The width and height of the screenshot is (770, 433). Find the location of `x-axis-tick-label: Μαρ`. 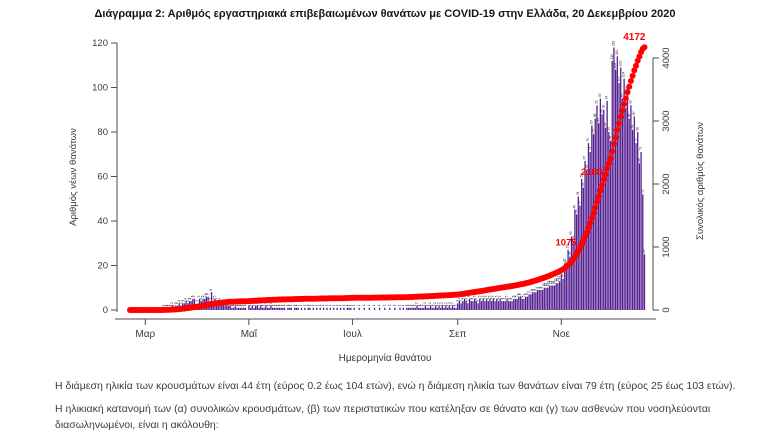

x-axis-tick-label: Μαρ is located at coordinates (145, 334).